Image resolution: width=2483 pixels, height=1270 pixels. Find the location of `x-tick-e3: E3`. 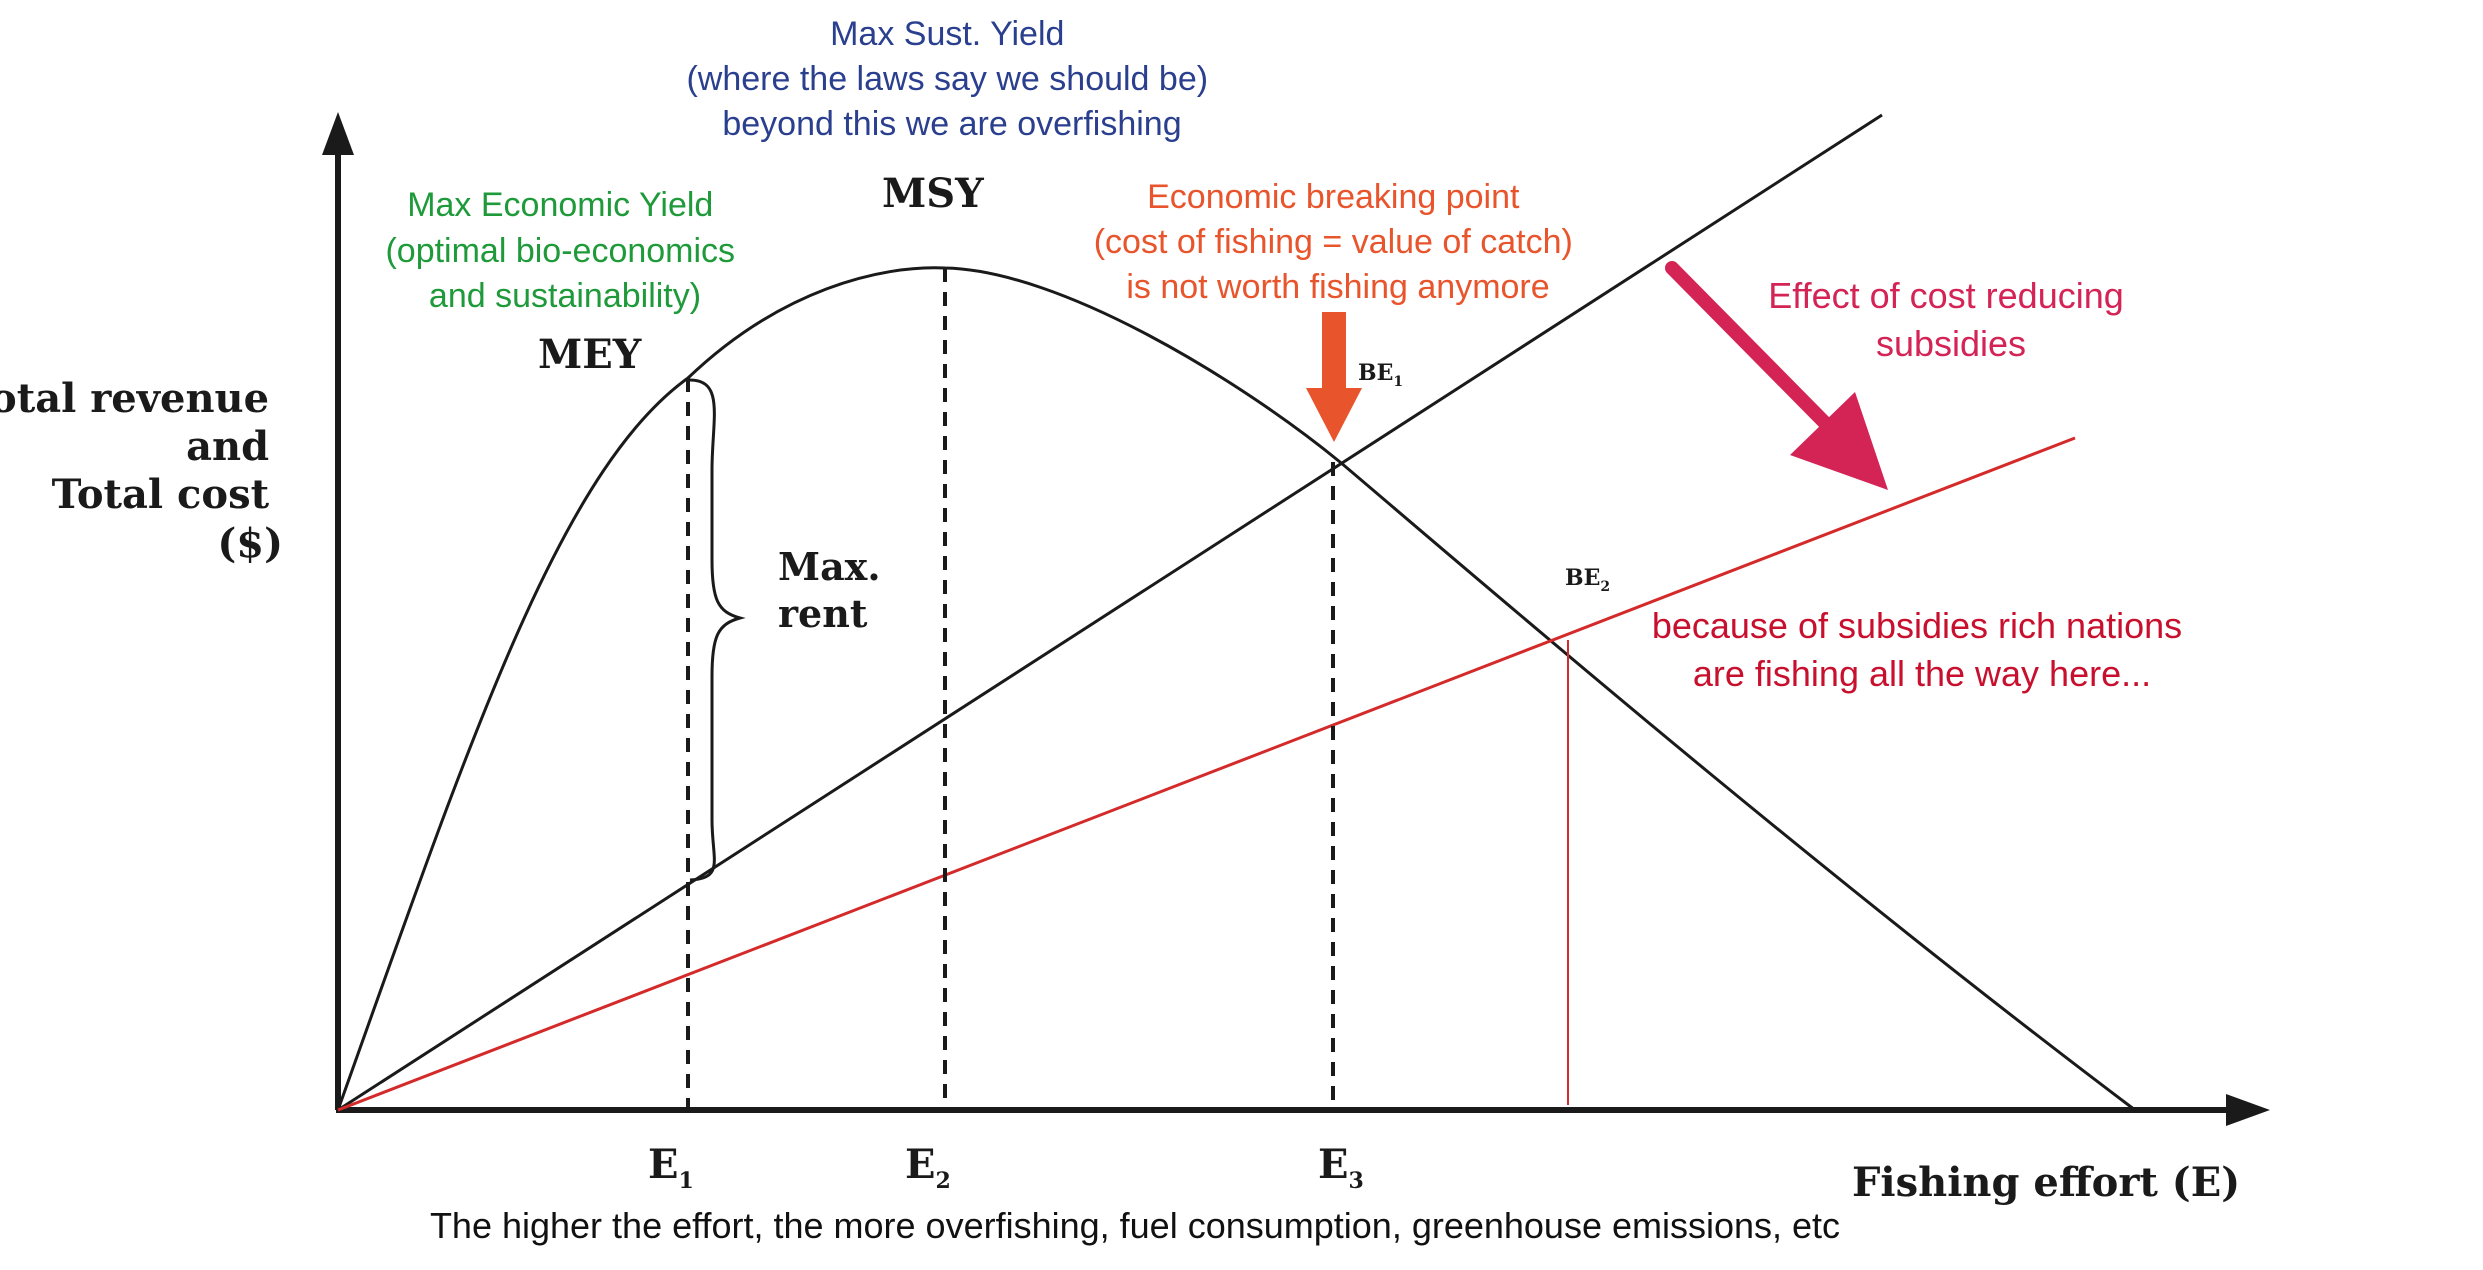

x-tick-e3: E3 is located at coordinates (1341, 1167).